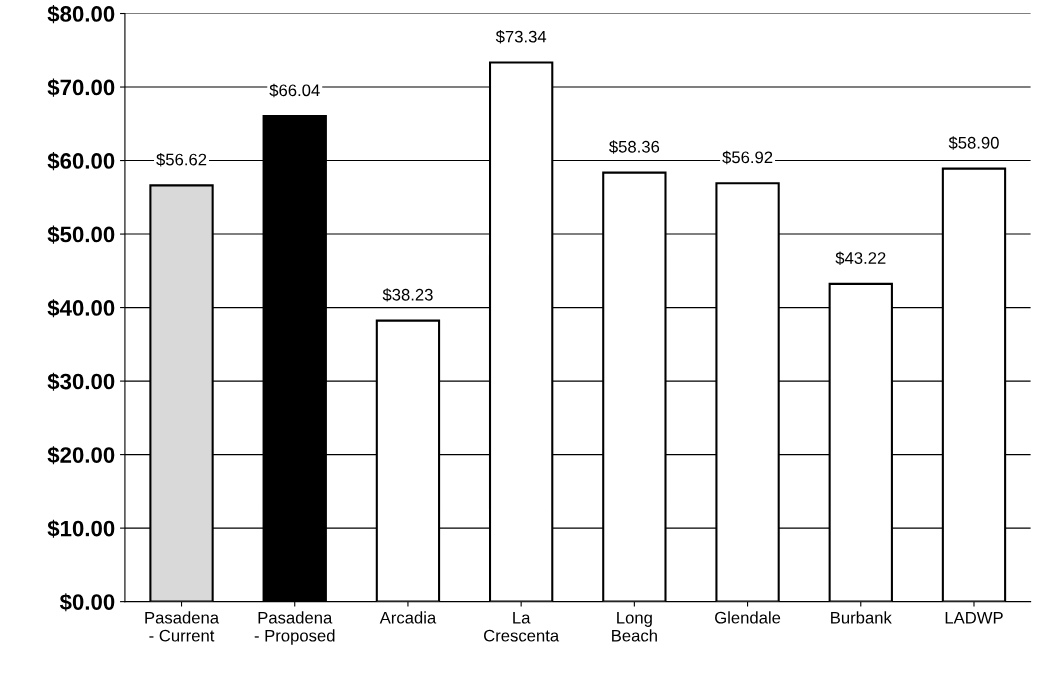 This screenshot has width=1041, height=676. What do you see at coordinates (81, 308) in the screenshot?
I see `y-tick-label: $40.00` at bounding box center [81, 308].